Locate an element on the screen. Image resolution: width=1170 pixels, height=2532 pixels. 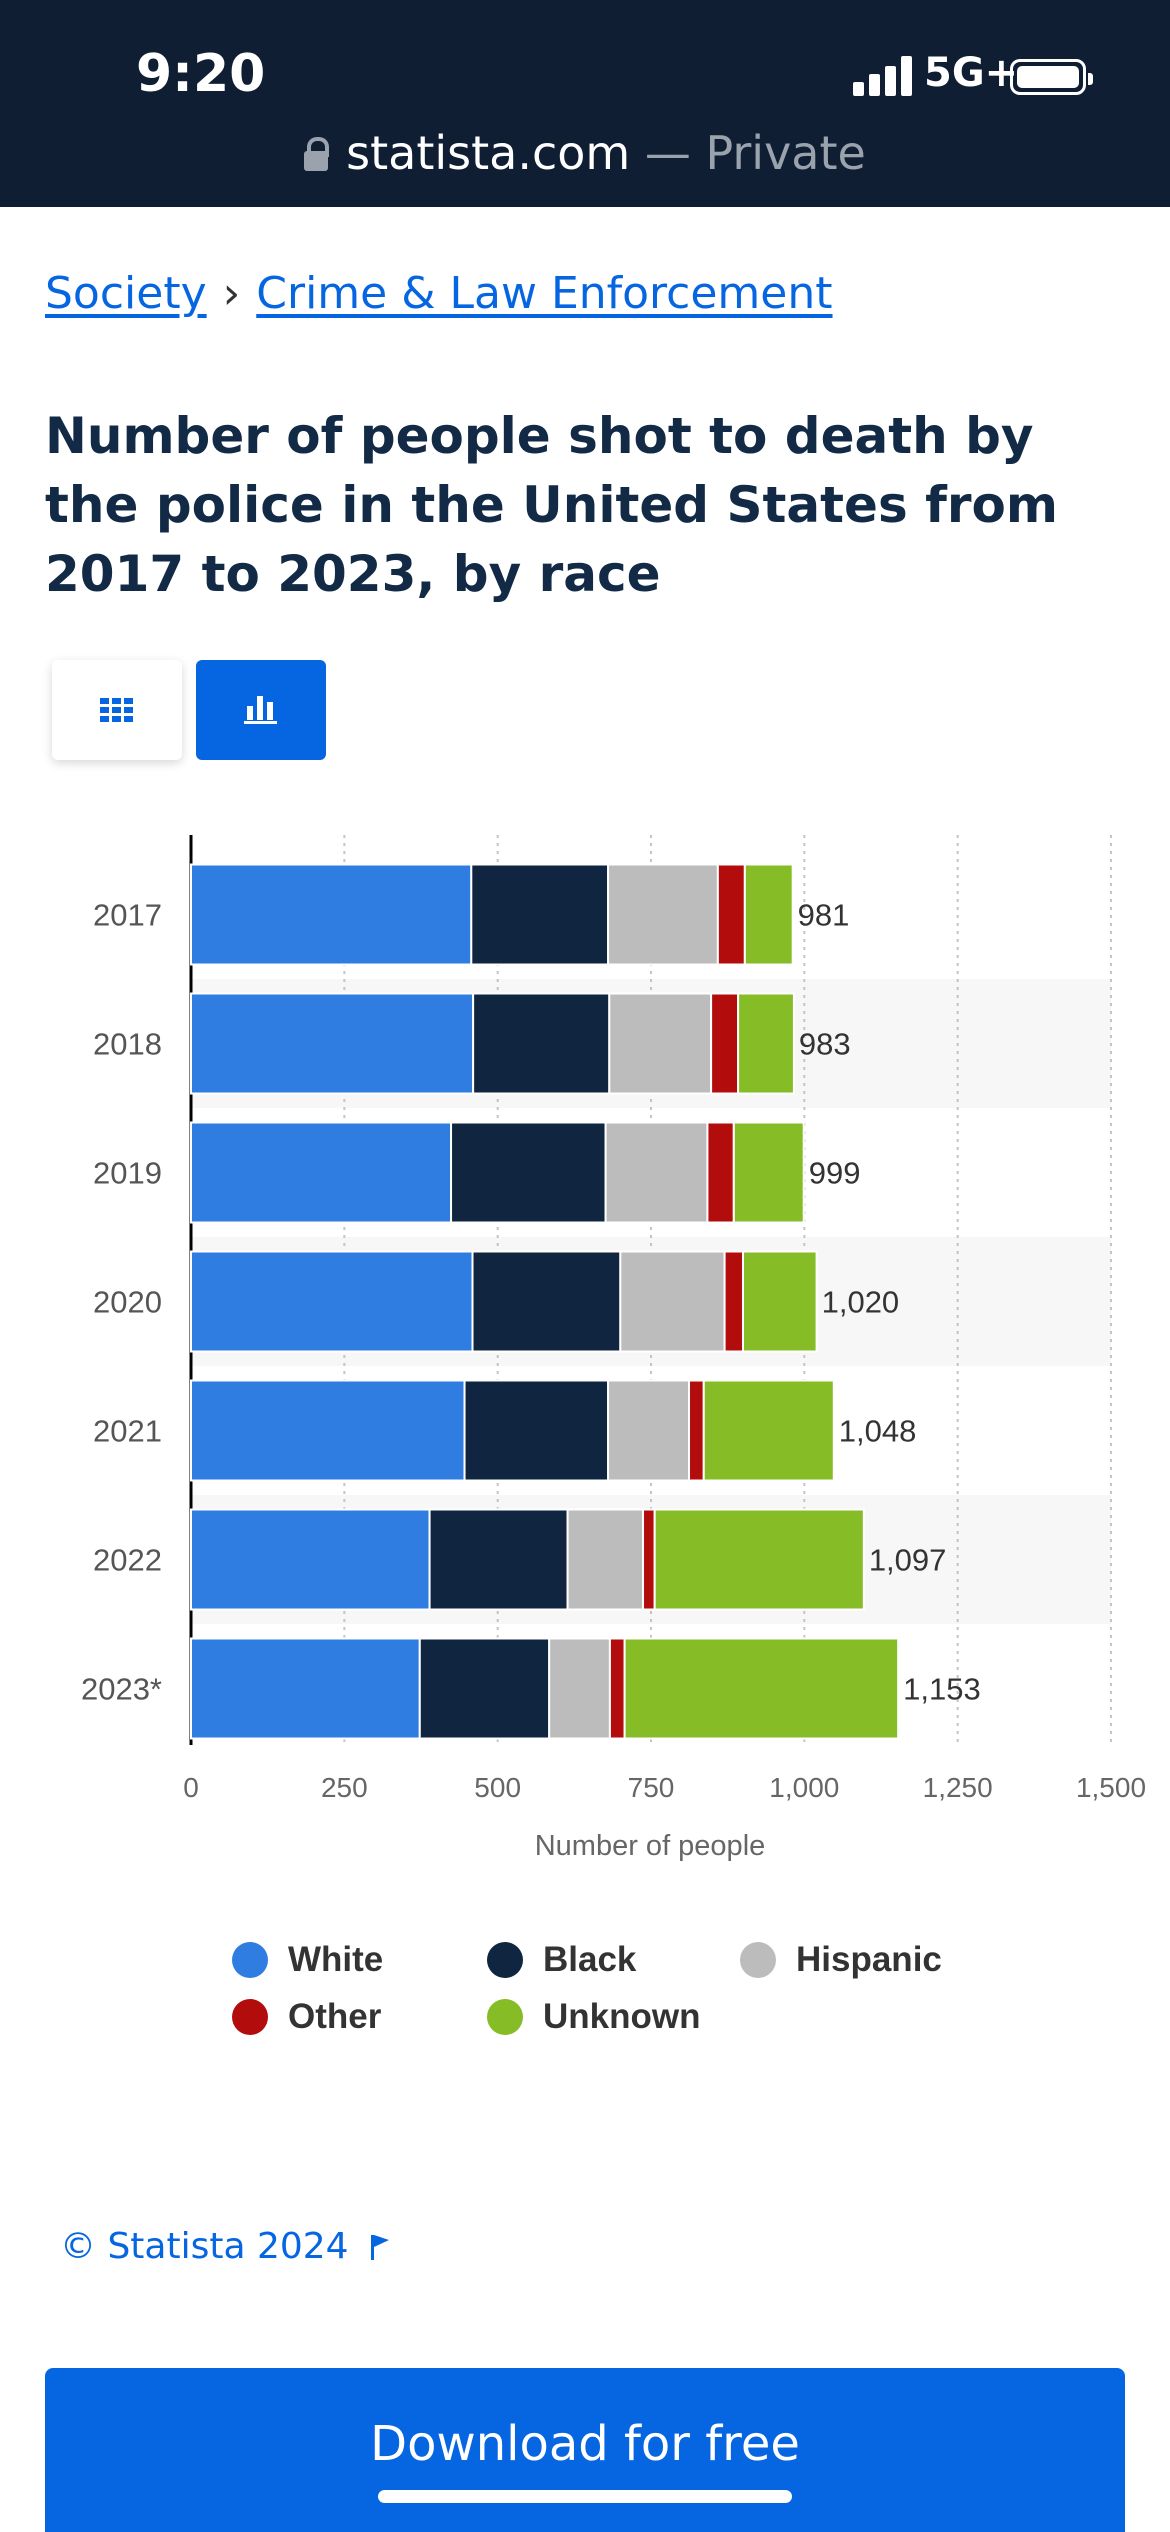
network-type: 5G+ is located at coordinates (971, 73).